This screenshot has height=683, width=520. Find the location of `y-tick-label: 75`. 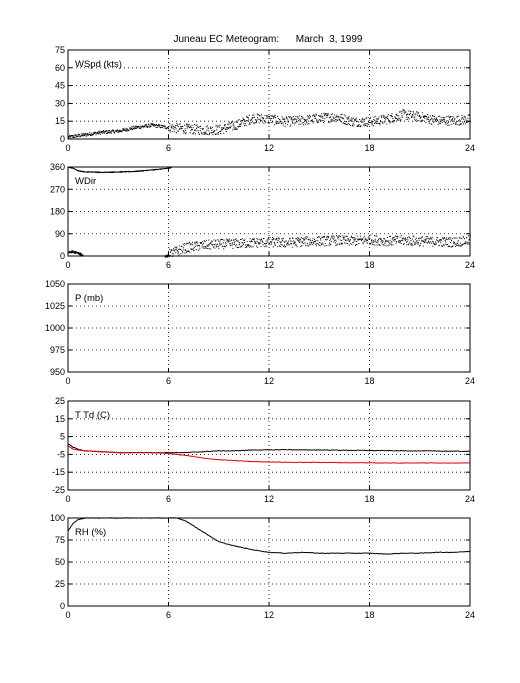

y-tick-label: 75 is located at coordinates (60, 50).